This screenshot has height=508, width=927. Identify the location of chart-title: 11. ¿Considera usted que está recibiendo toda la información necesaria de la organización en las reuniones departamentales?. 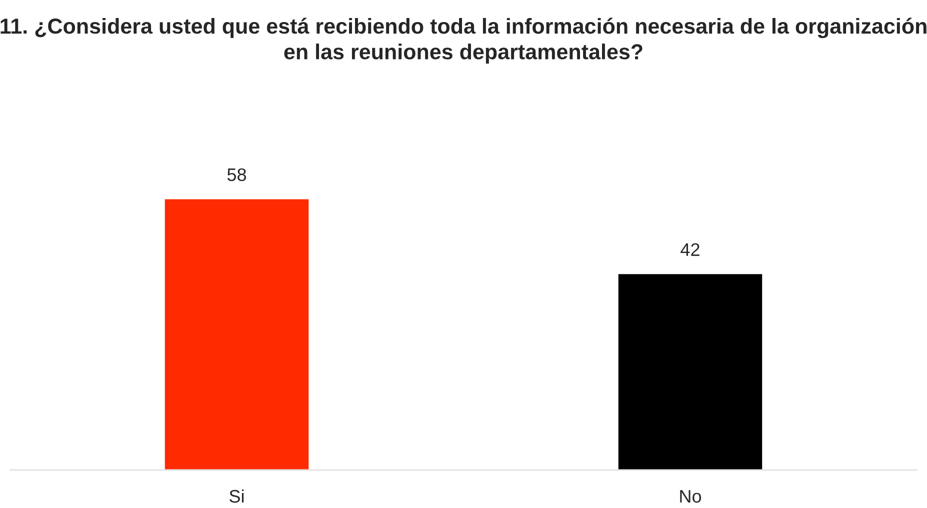
(463, 41).